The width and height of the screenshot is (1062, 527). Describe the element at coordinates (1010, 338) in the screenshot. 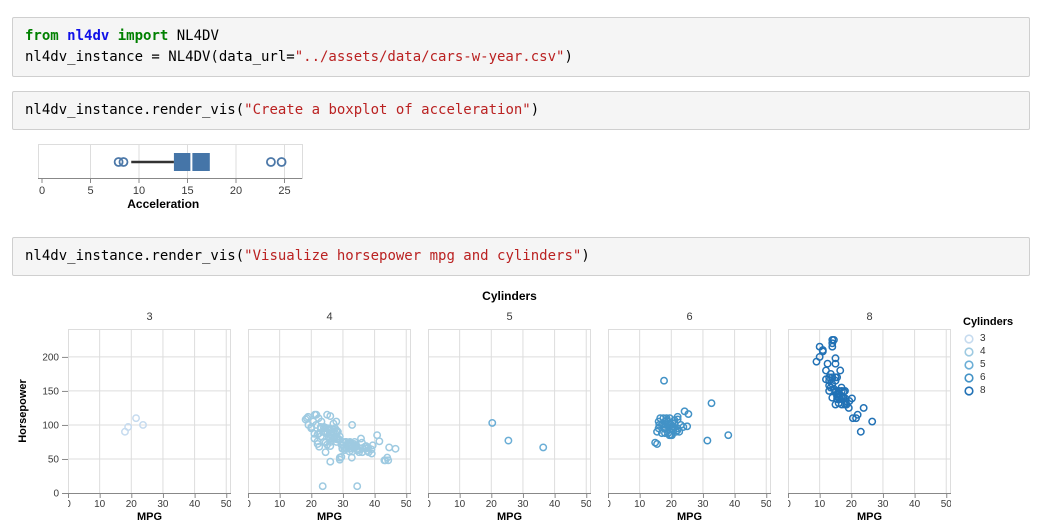

I see `legend-entry-3: 3` at that location.